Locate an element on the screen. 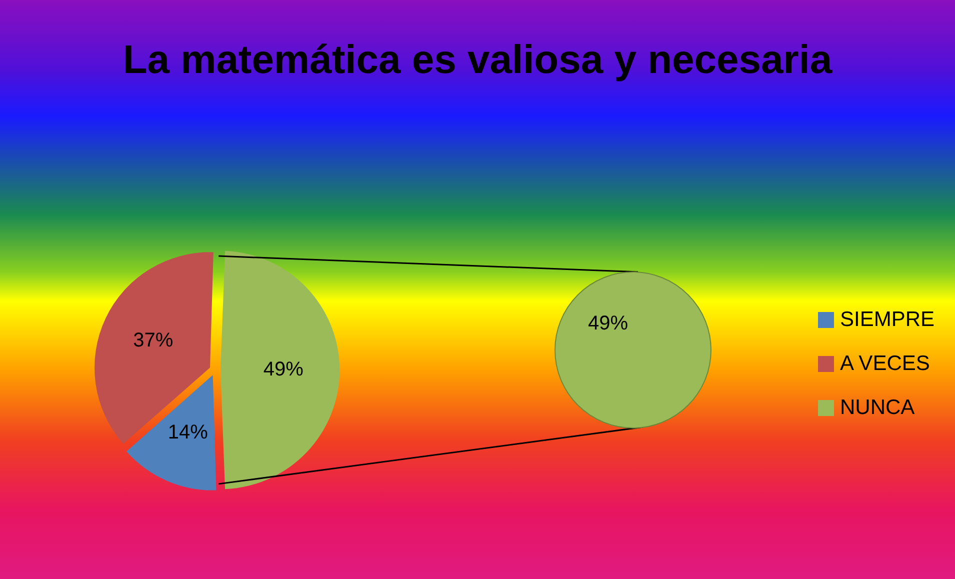 The image size is (955, 579). legend-label: NUNCA is located at coordinates (877, 408).